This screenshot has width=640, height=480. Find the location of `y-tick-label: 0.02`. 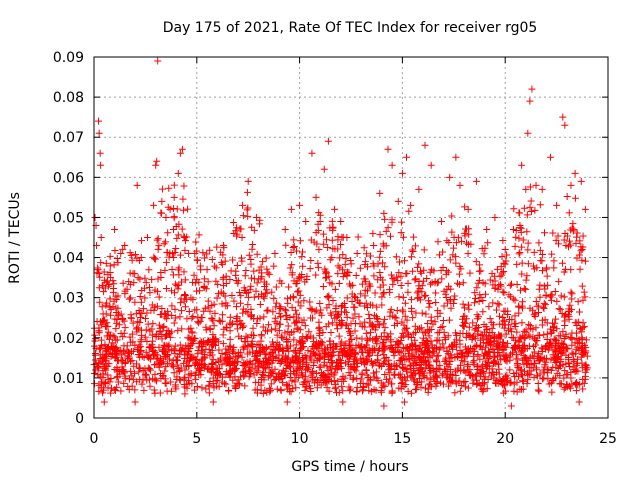

y-tick-label: 0.02 is located at coordinates (68, 339).